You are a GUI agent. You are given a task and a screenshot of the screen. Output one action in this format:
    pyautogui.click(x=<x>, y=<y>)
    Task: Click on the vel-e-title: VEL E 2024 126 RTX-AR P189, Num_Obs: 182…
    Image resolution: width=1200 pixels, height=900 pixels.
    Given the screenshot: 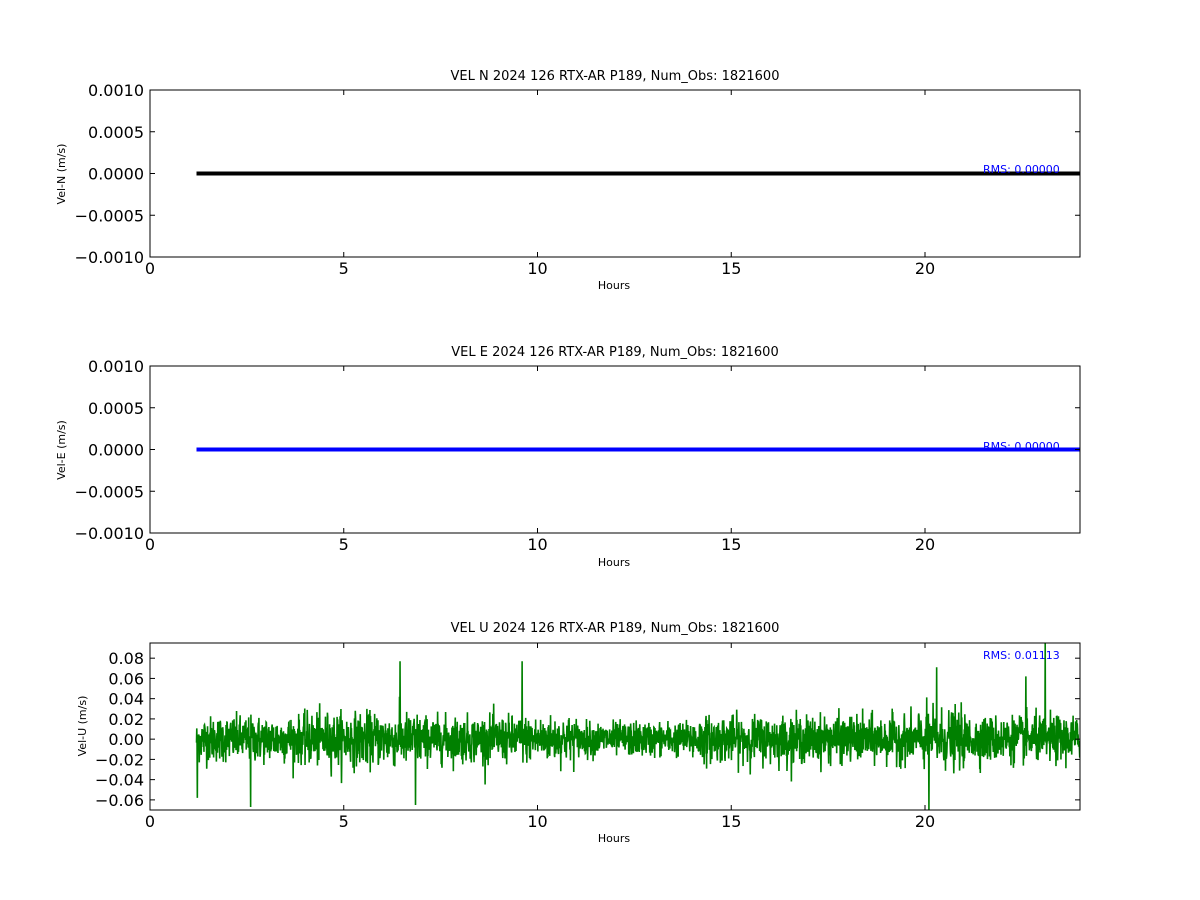 What is the action you would take?
    pyautogui.click(x=614, y=352)
    